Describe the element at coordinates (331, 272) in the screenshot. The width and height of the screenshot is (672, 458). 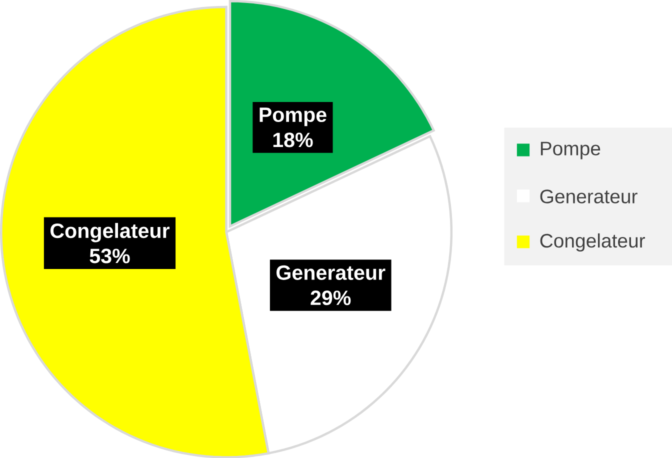
I see `slice-label: Generateur` at that location.